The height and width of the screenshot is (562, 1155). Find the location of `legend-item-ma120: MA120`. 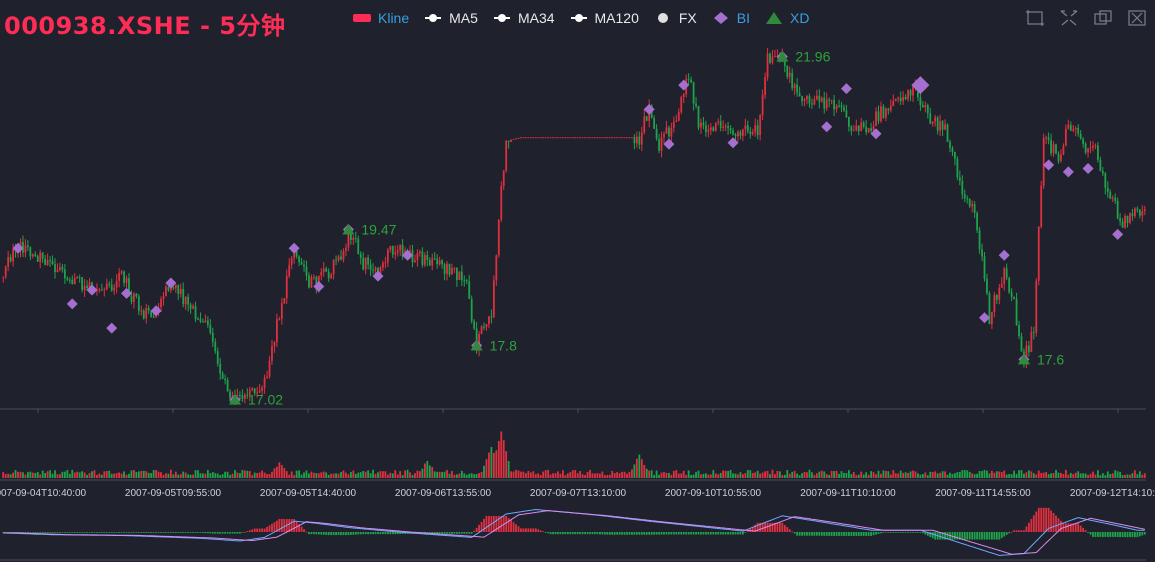

legend-item-ma120: MA120 is located at coordinates (604, 18).